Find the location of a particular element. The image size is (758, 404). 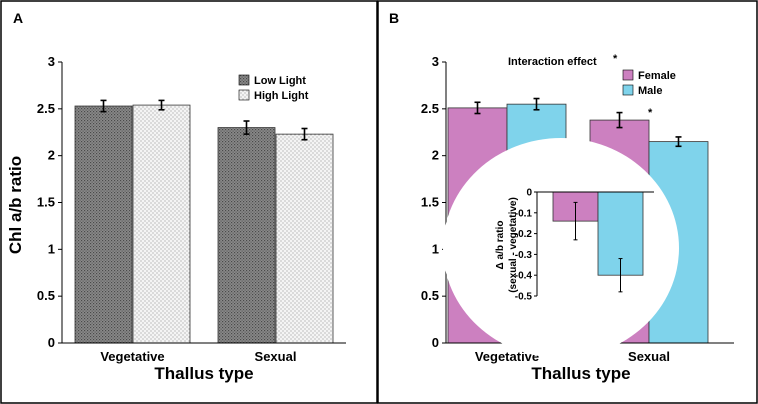

panel-b-ytick-label: 2.5 is located at coordinates (430, 108).